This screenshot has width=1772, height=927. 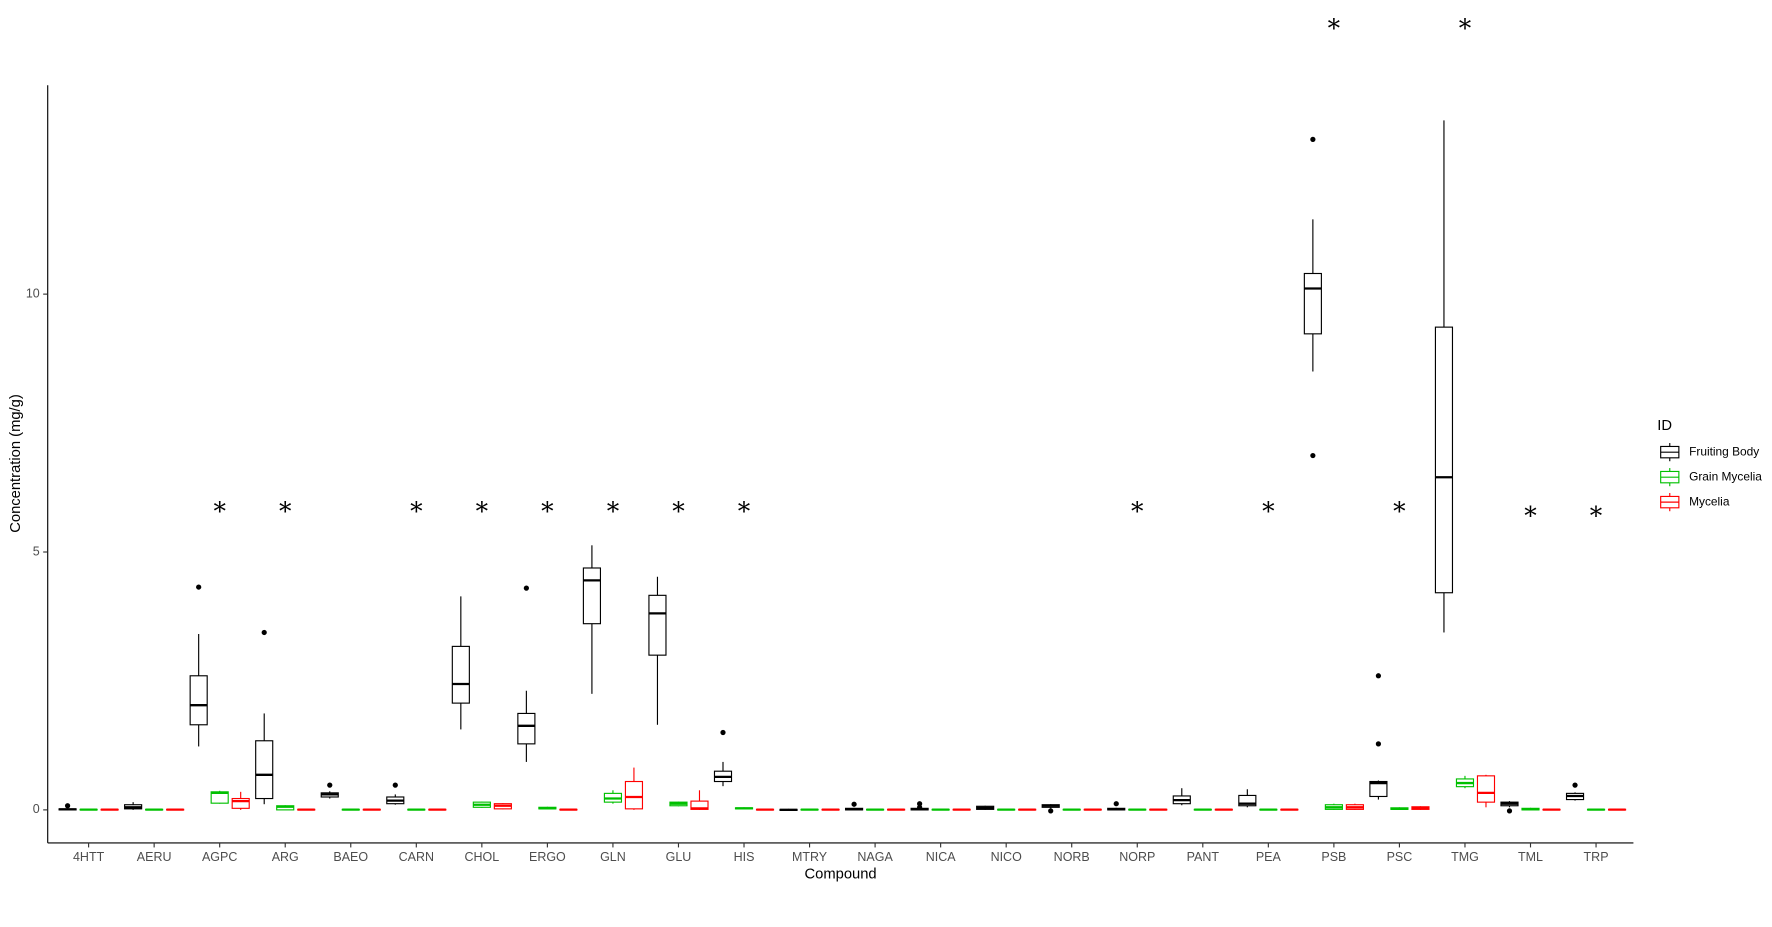 What do you see at coordinates (89, 857) in the screenshot?
I see `x-tick-label: 4HTT` at bounding box center [89, 857].